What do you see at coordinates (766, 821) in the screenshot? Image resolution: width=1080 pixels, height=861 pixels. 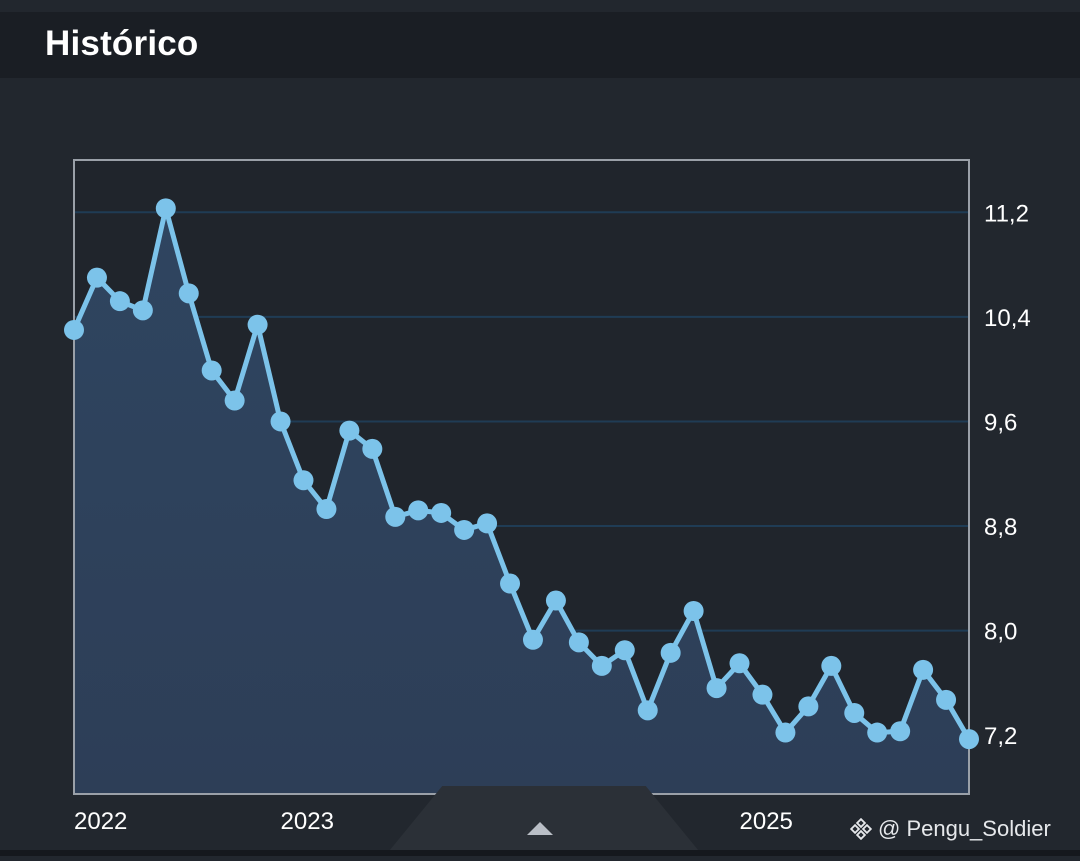 I see `x-tick-label: 2025` at bounding box center [766, 821].